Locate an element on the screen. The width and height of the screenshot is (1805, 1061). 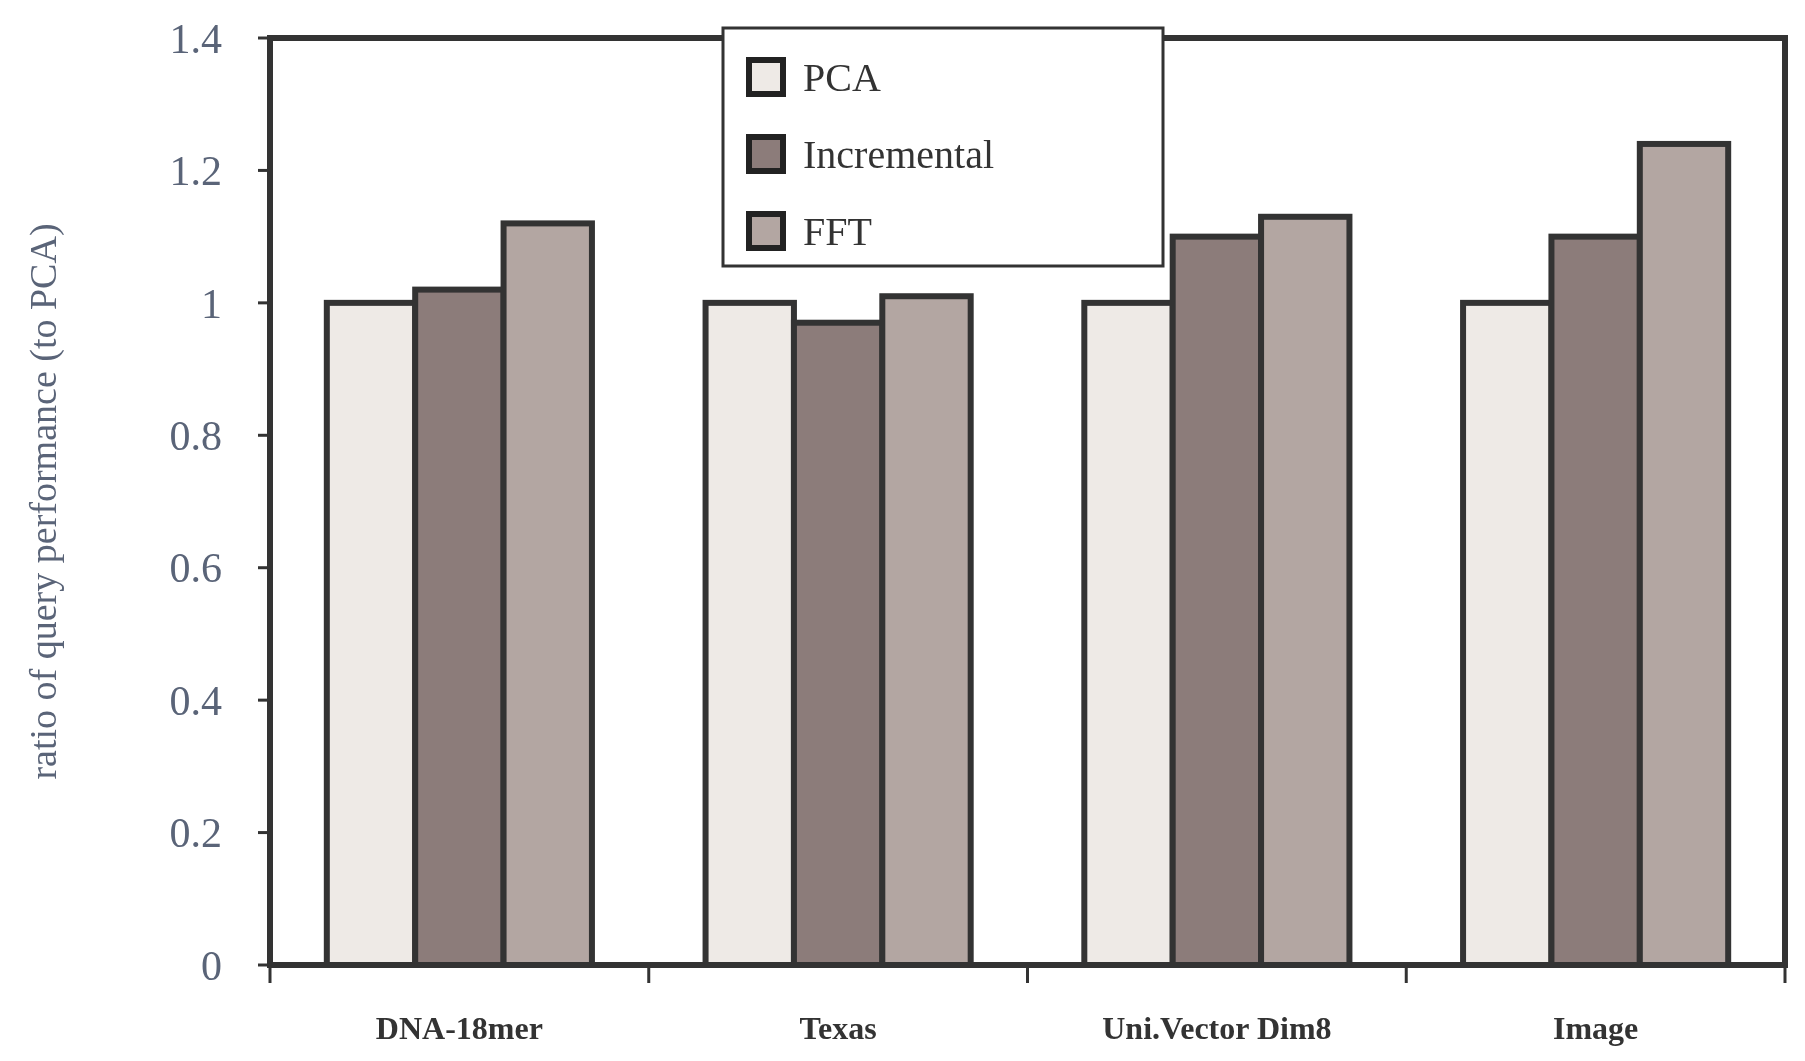
y-tick-label: 1.2 is located at coordinates (195, 171).